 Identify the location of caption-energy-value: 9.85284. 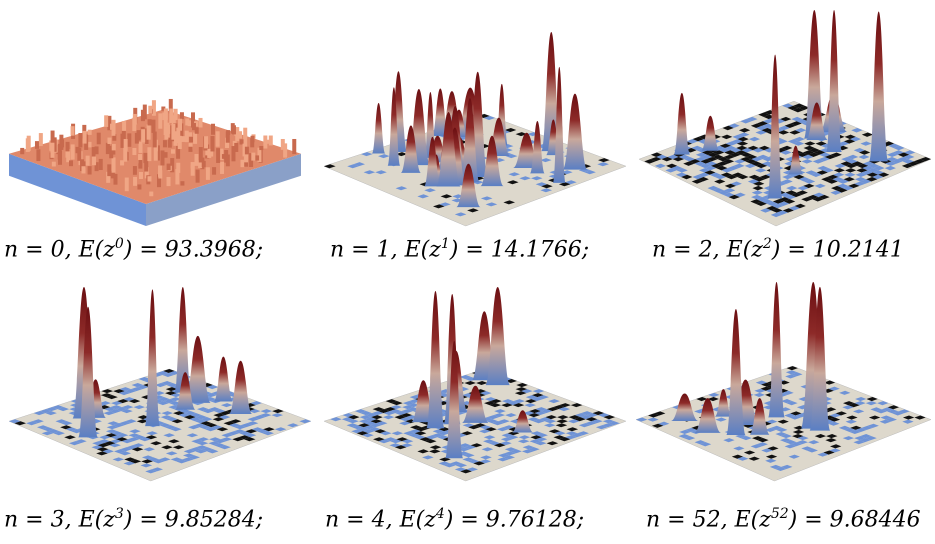
(210, 520).